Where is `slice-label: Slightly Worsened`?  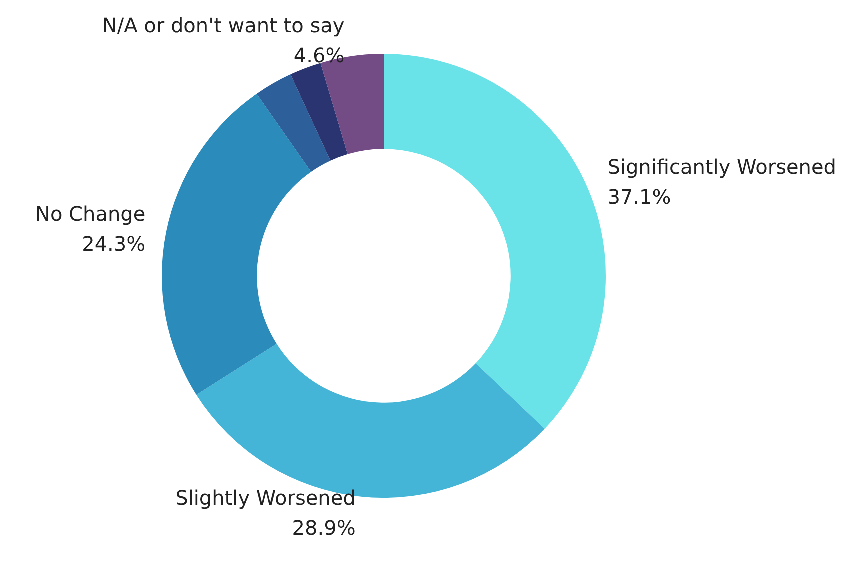
slice-label: Slightly Worsened is located at coordinates (266, 498).